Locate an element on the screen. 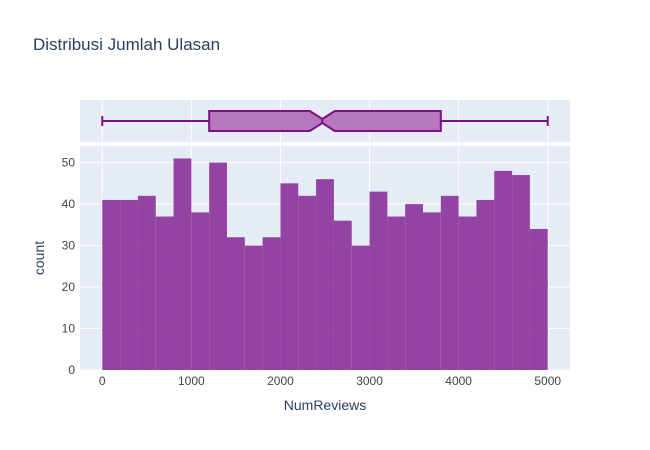 The width and height of the screenshot is (650, 450). y-tick-label: 10 is located at coordinates (69, 329).